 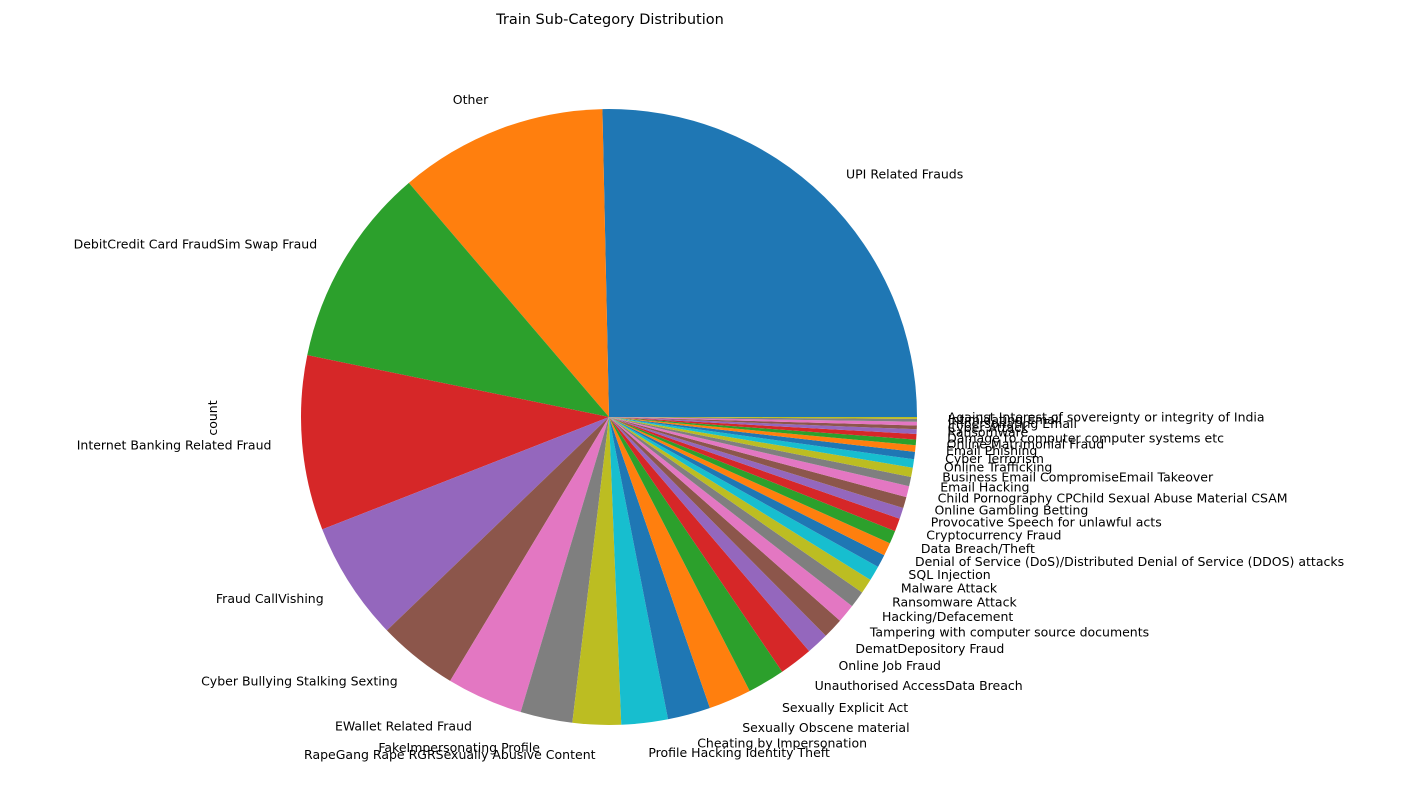 I want to click on slice-label: Email Phishing, so click(x=991, y=450).